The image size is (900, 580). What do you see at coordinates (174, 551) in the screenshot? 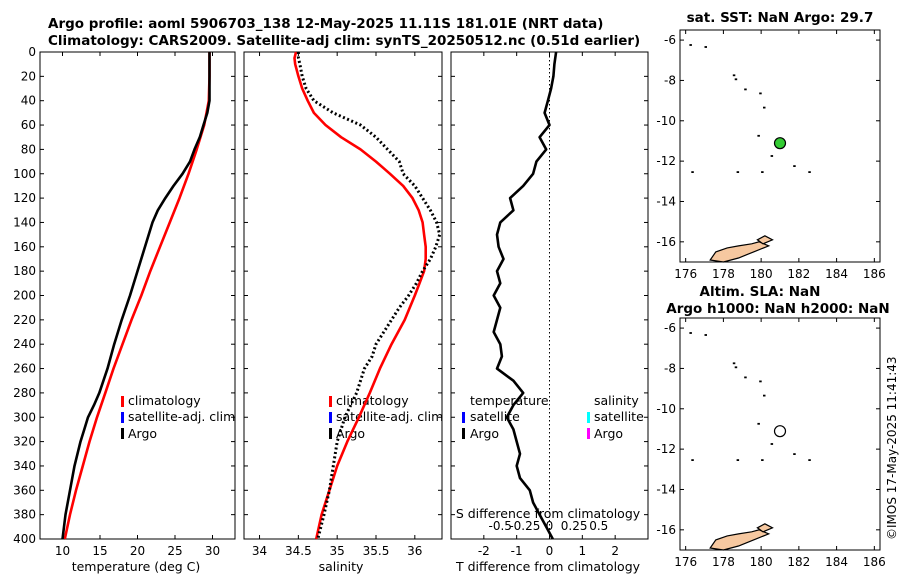
I see `temperature-xtick-label: 25` at bounding box center [174, 551].